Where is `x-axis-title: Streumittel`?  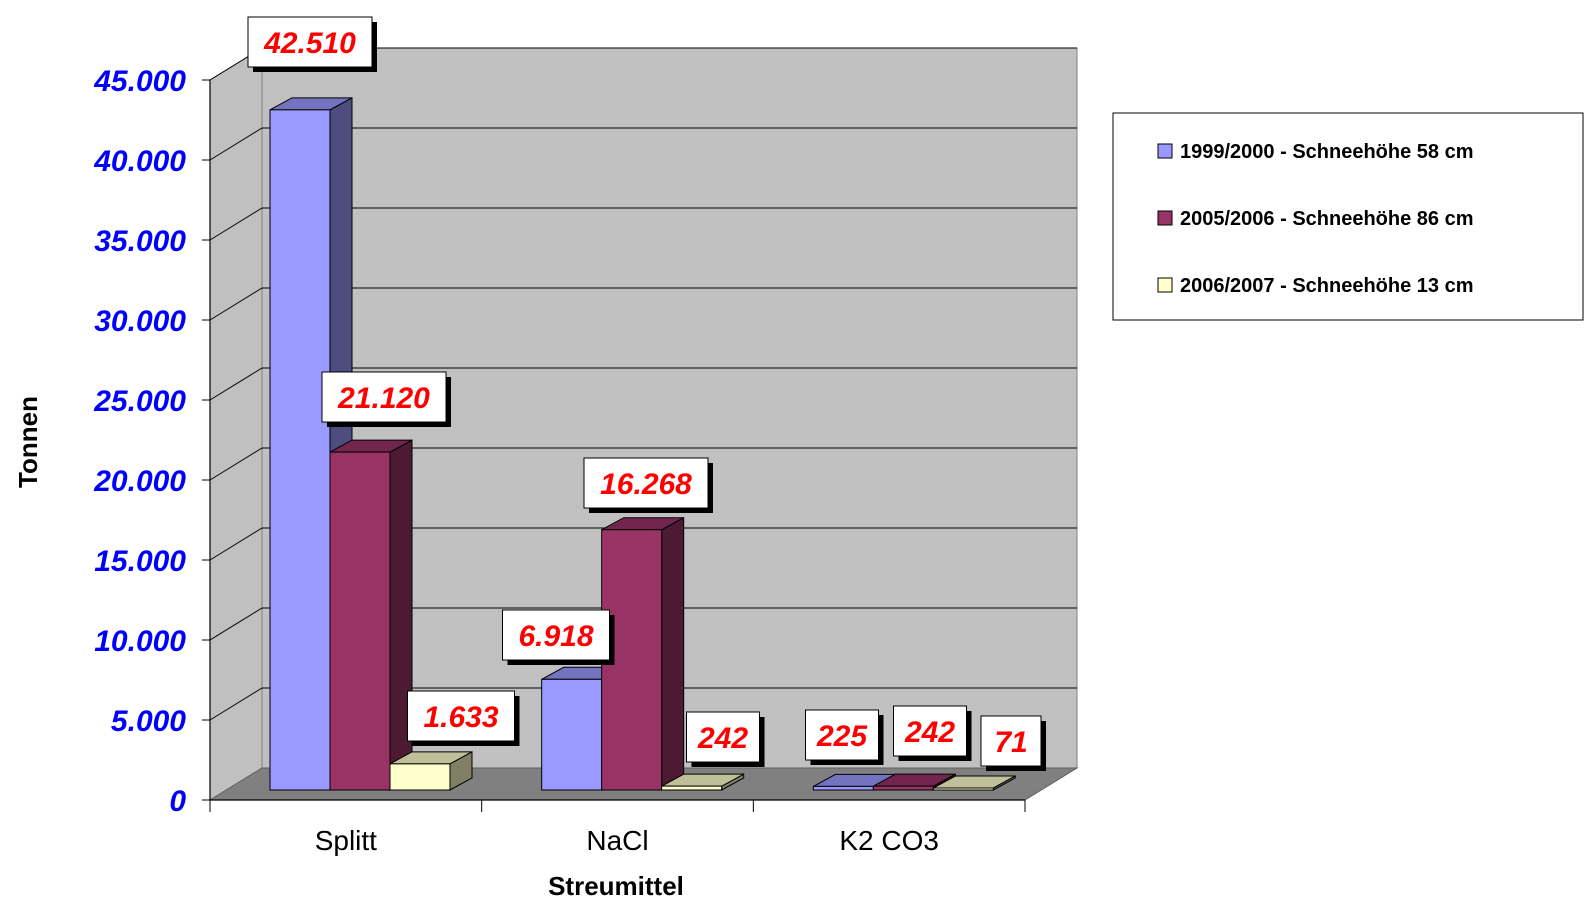
x-axis-title: Streumittel is located at coordinates (616, 886).